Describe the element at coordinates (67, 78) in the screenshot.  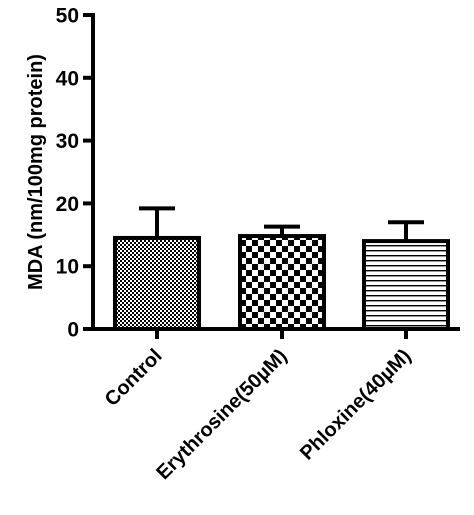
I see `y-tick-label: 40` at that location.